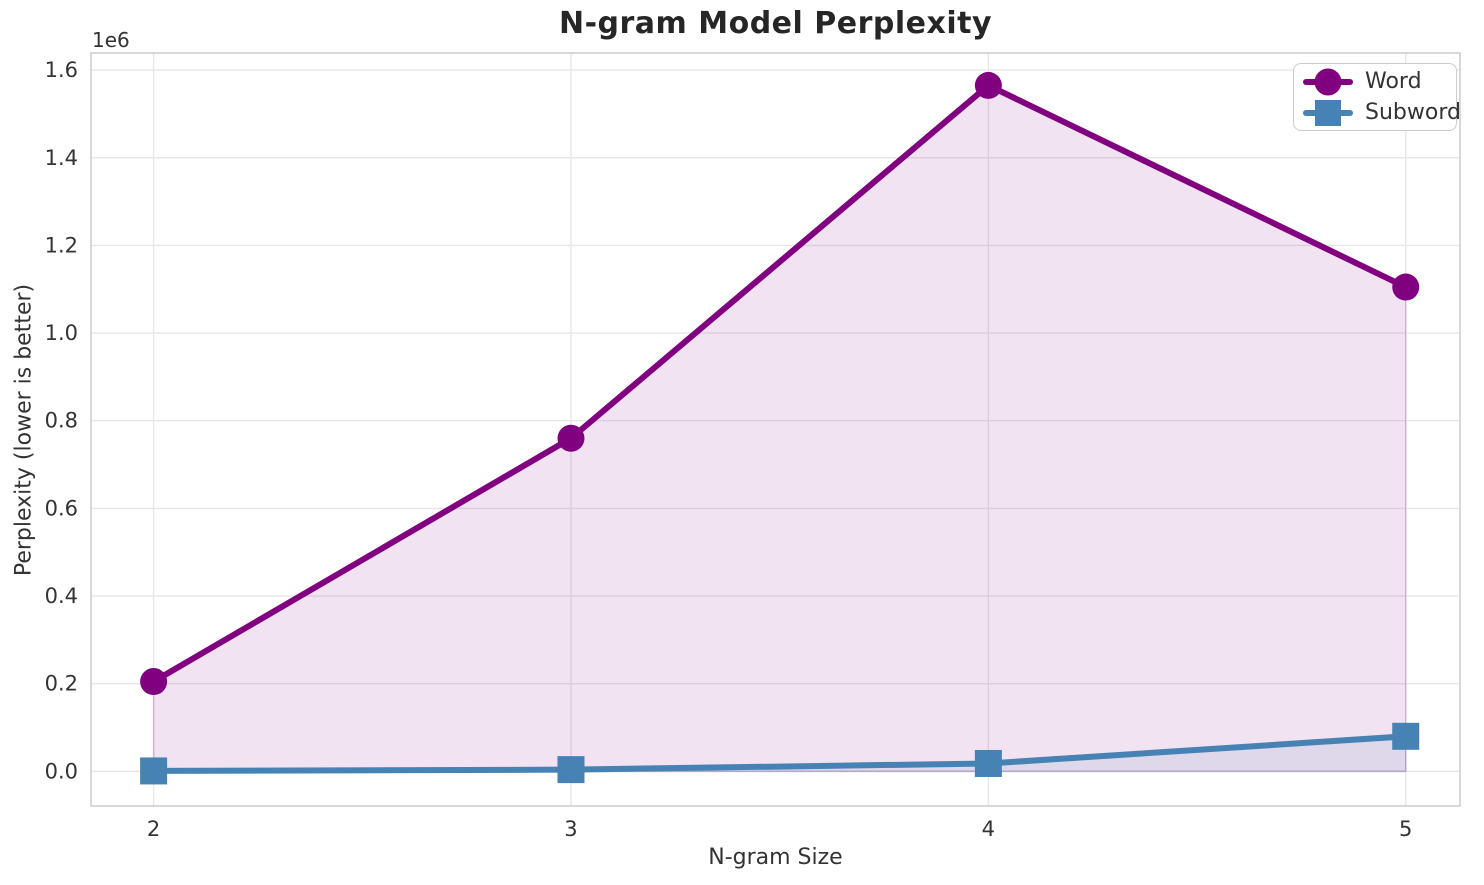 The image size is (1484, 885). What do you see at coordinates (1405, 829) in the screenshot?
I see `x-tick-label: 5` at bounding box center [1405, 829].